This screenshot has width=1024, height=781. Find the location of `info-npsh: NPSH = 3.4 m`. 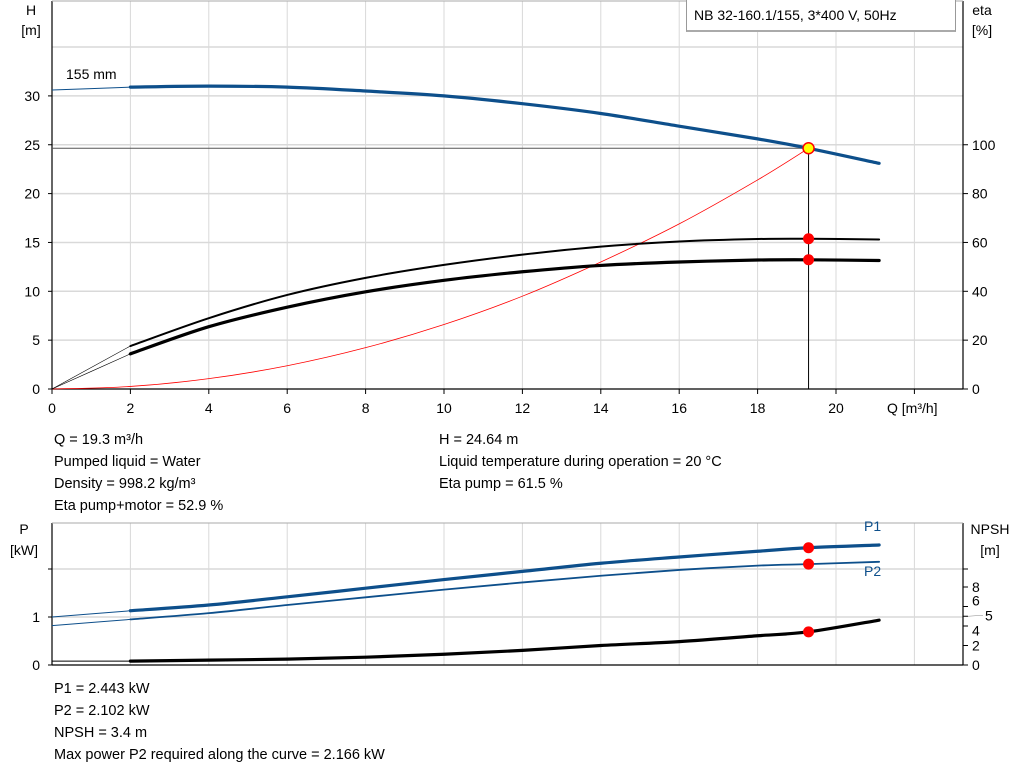

info-npsh: NPSH = 3.4 m is located at coordinates (101, 733).